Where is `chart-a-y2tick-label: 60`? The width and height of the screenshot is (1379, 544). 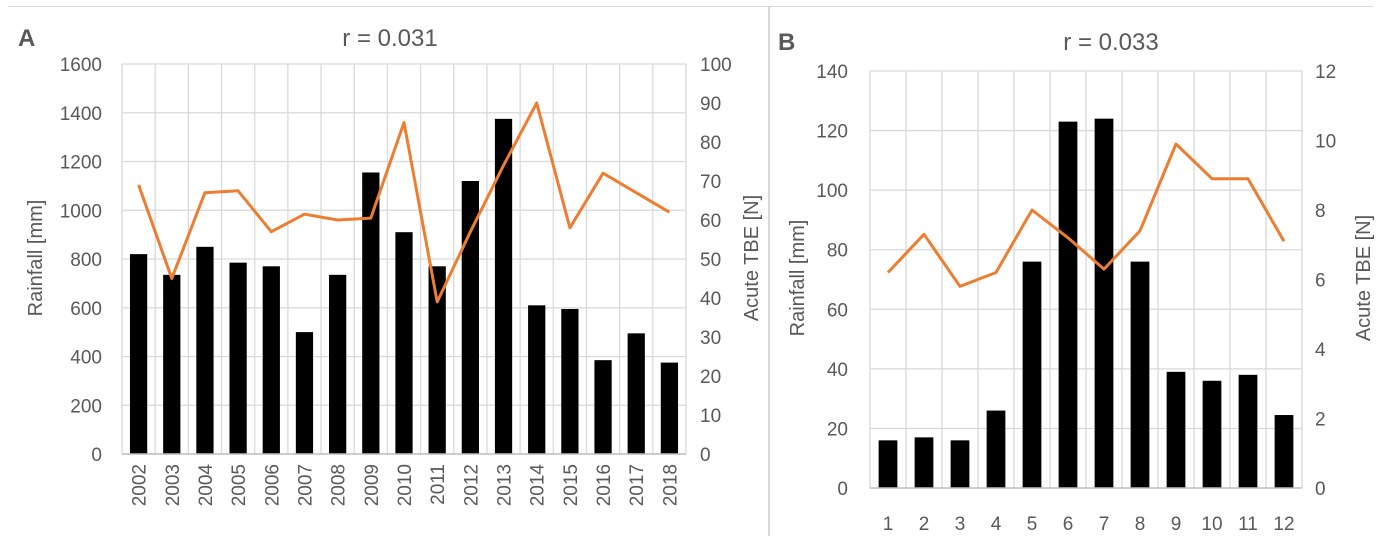
chart-a-y2tick-label: 60 is located at coordinates (710, 221).